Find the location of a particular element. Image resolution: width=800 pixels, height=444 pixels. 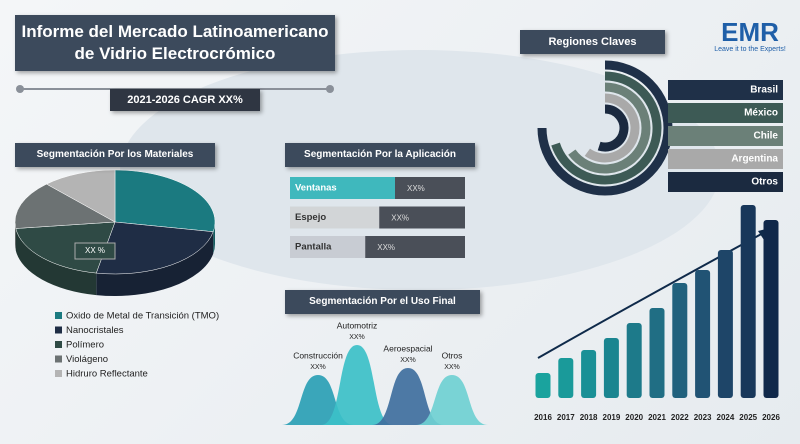

x-tick-label: 2022 is located at coordinates (680, 417).